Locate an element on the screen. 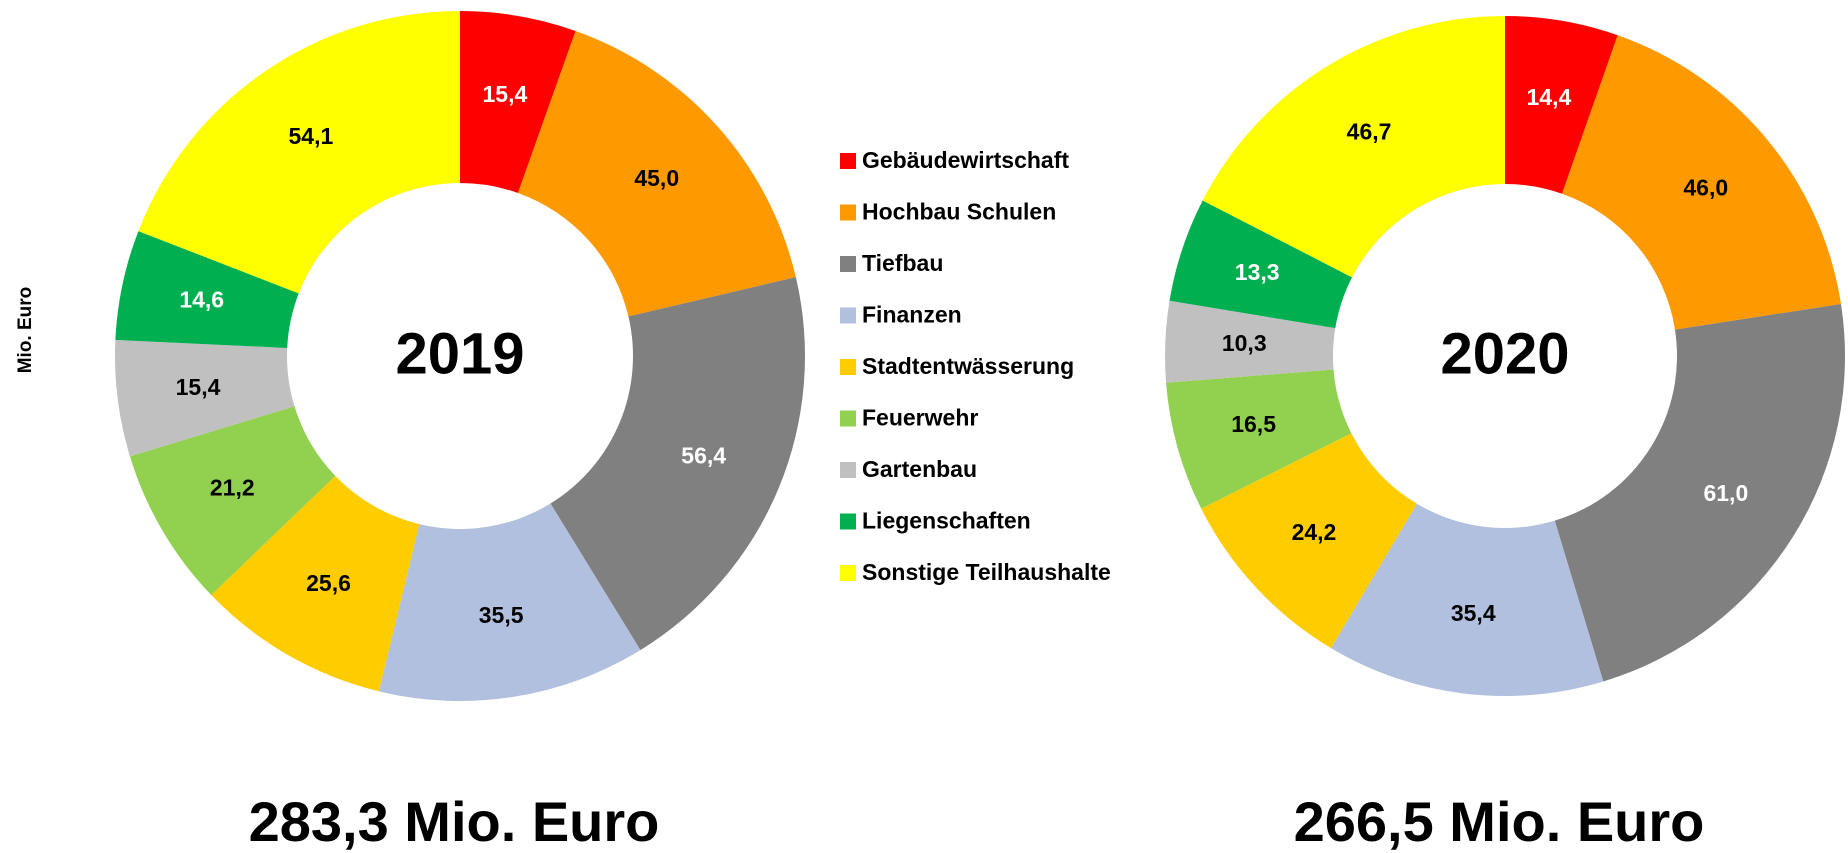  value-label: 61,0 is located at coordinates (1725, 493).